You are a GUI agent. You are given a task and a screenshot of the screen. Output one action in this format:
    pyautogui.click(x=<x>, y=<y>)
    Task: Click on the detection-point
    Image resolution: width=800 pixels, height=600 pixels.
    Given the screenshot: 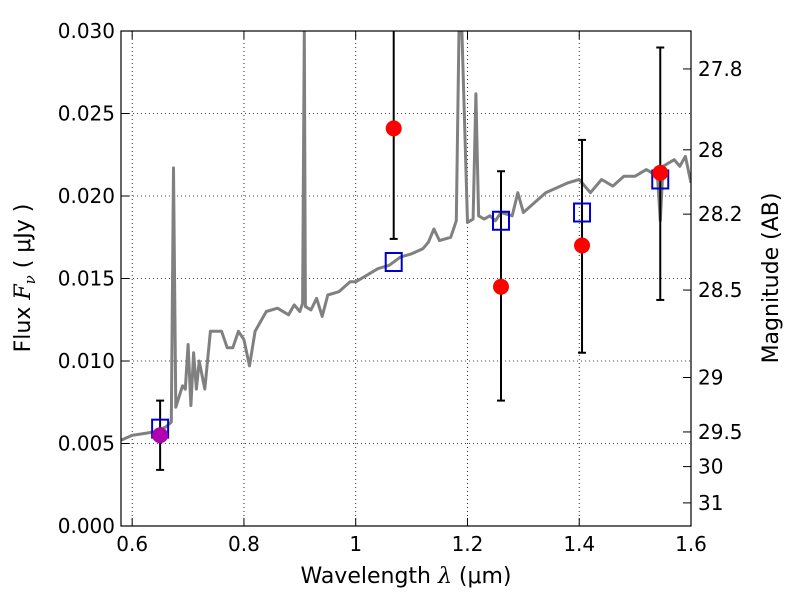 What is the action you would take?
    pyautogui.click(x=160, y=435)
    